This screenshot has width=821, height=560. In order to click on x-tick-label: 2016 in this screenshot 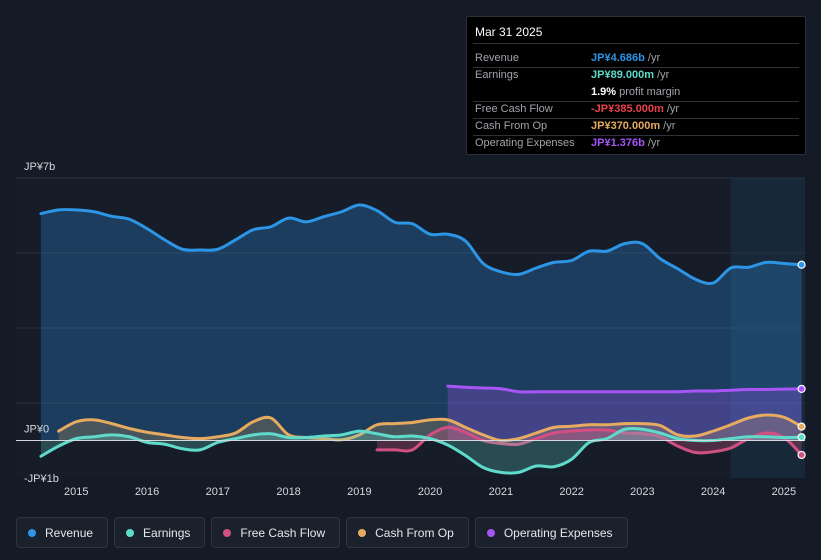, I will do `click(147, 492)`.